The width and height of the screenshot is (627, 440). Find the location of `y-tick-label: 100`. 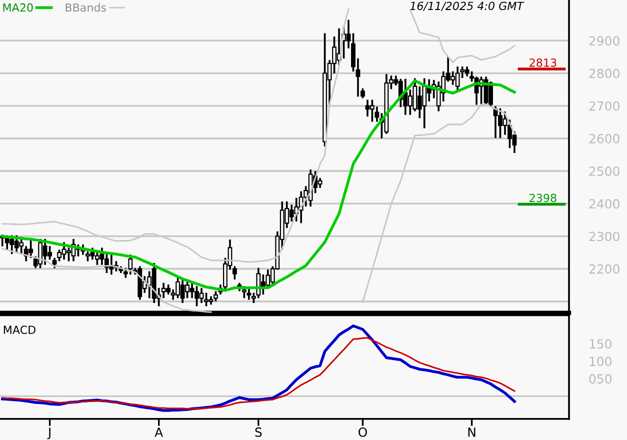

y-tick-label: 100 is located at coordinates (601, 361).